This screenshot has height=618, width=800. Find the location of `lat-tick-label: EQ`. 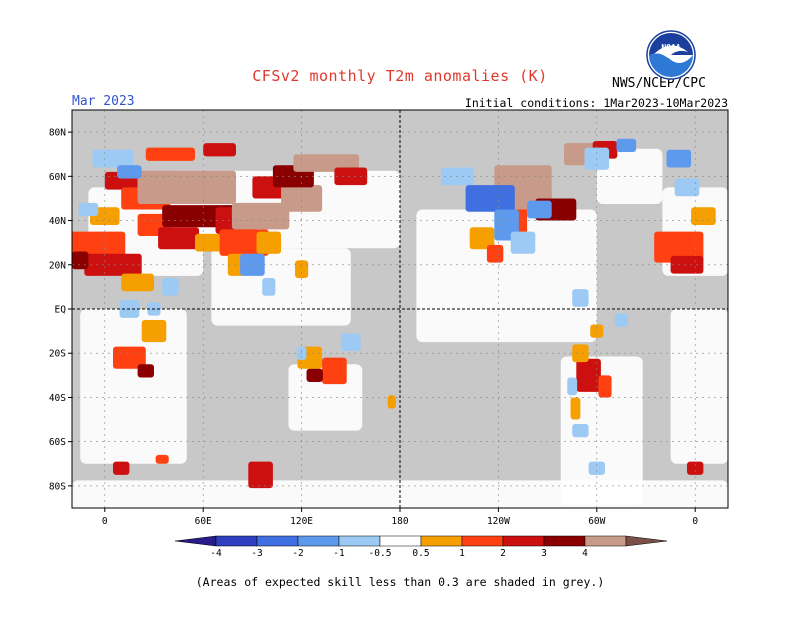

lat-tick-label: EQ is located at coordinates (61, 310).